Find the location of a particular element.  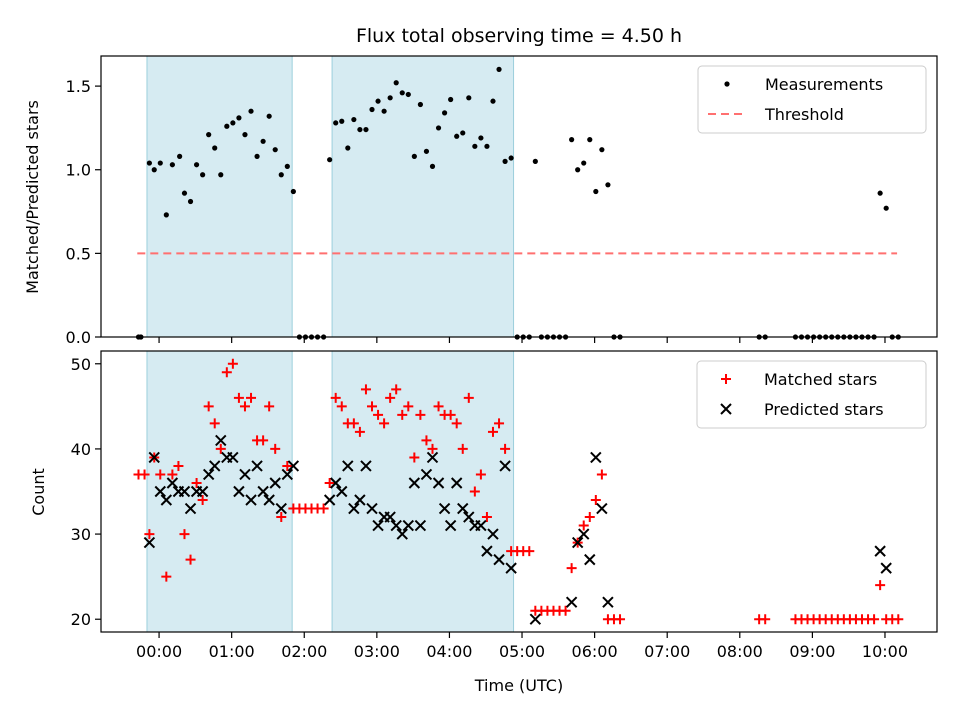

y-tick-label: 0.0 is located at coordinates (78, 337).